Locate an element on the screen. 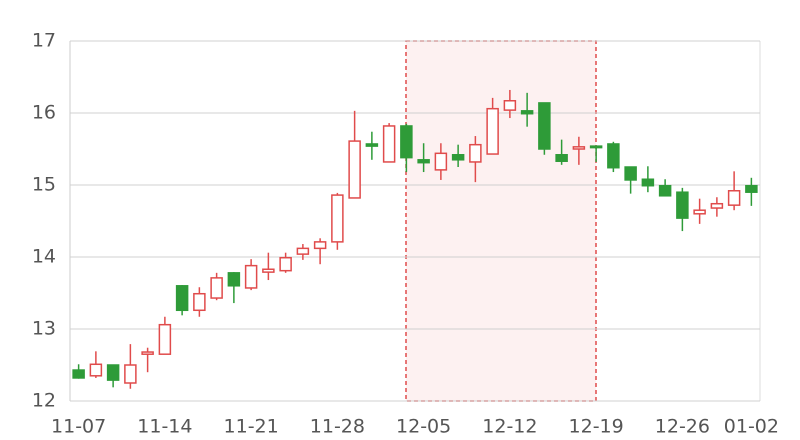 The height and width of the screenshot is (440, 800). x-tick-label: 12-26 is located at coordinates (682, 427).